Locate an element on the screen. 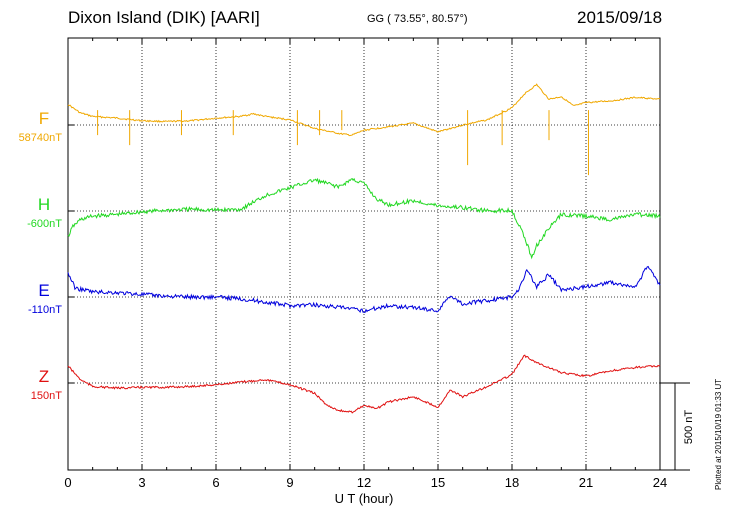 This screenshot has width=730, height=520. x-axis-label: U T (hour) is located at coordinates (364, 498).